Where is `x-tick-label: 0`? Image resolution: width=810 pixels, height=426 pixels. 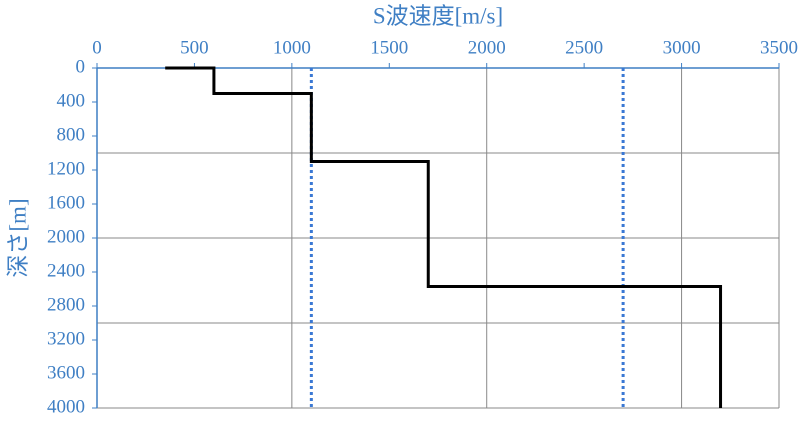 x-tick-label: 0 is located at coordinates (97, 47).